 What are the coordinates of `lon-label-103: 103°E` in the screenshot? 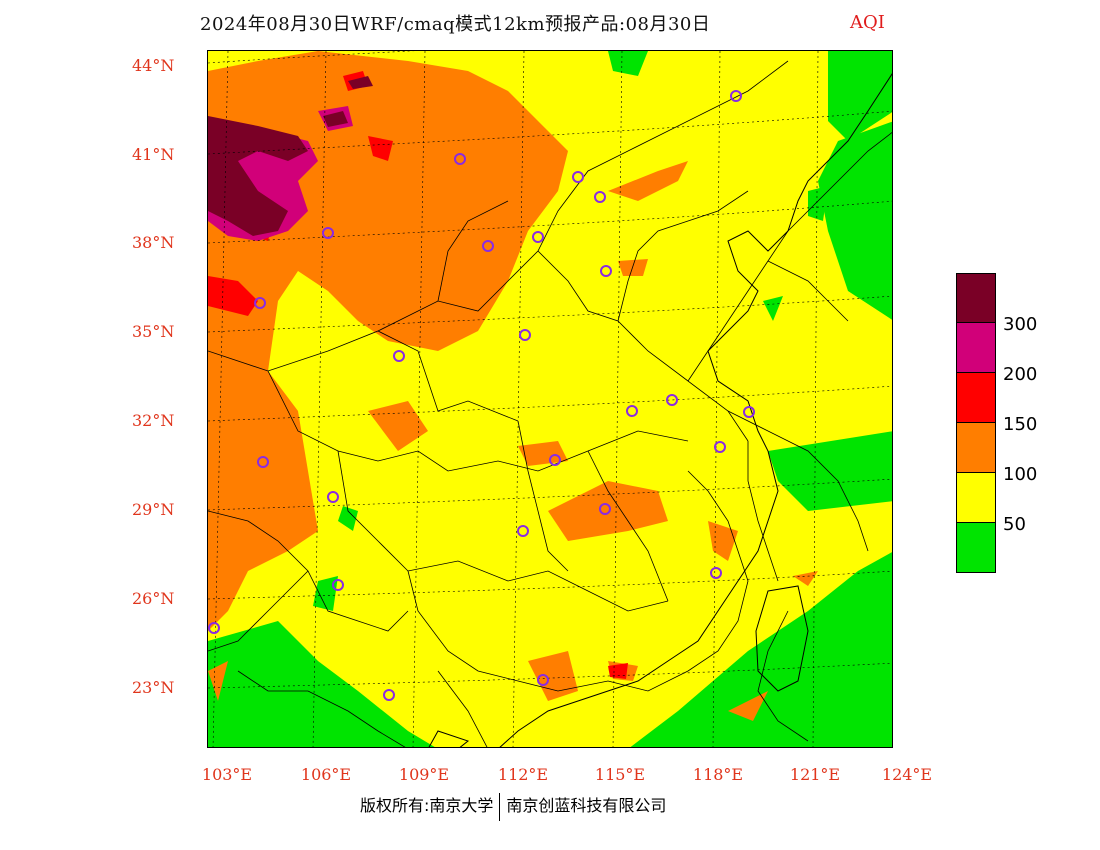 It's located at (227, 774).